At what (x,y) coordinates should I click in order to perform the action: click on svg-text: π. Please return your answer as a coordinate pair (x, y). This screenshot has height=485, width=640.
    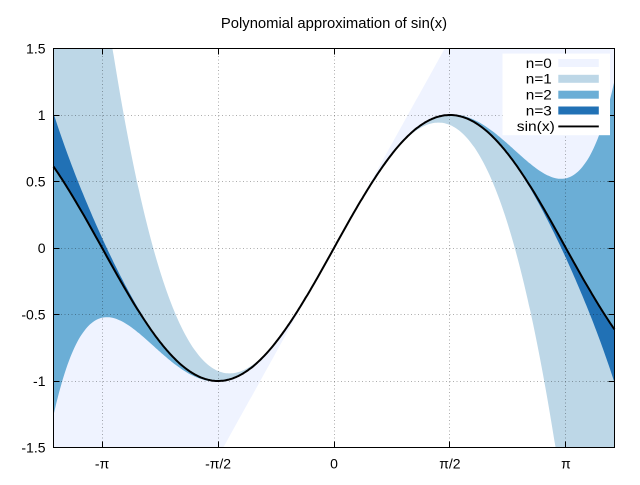
    Looking at the image, I should click on (566, 464).